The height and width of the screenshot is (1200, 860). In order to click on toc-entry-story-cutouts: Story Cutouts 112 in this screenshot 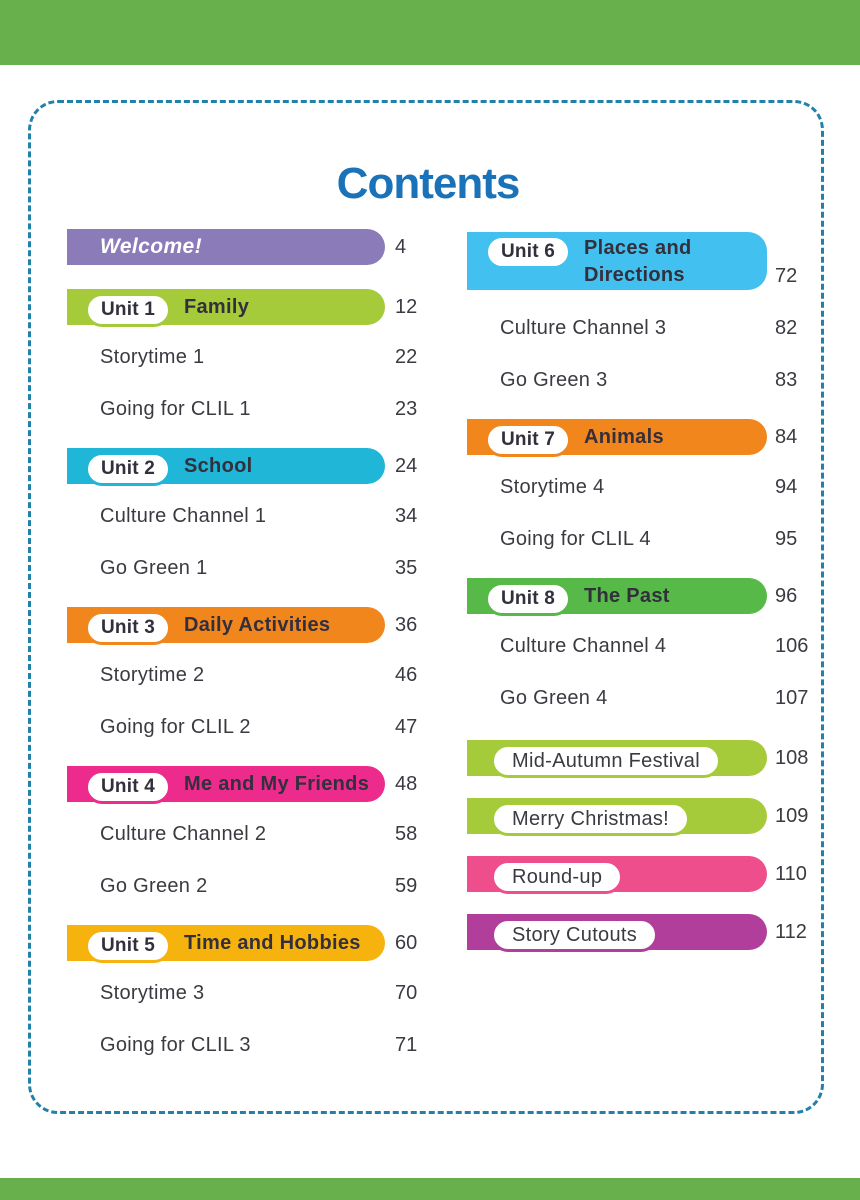, I will do `click(657, 933)`.